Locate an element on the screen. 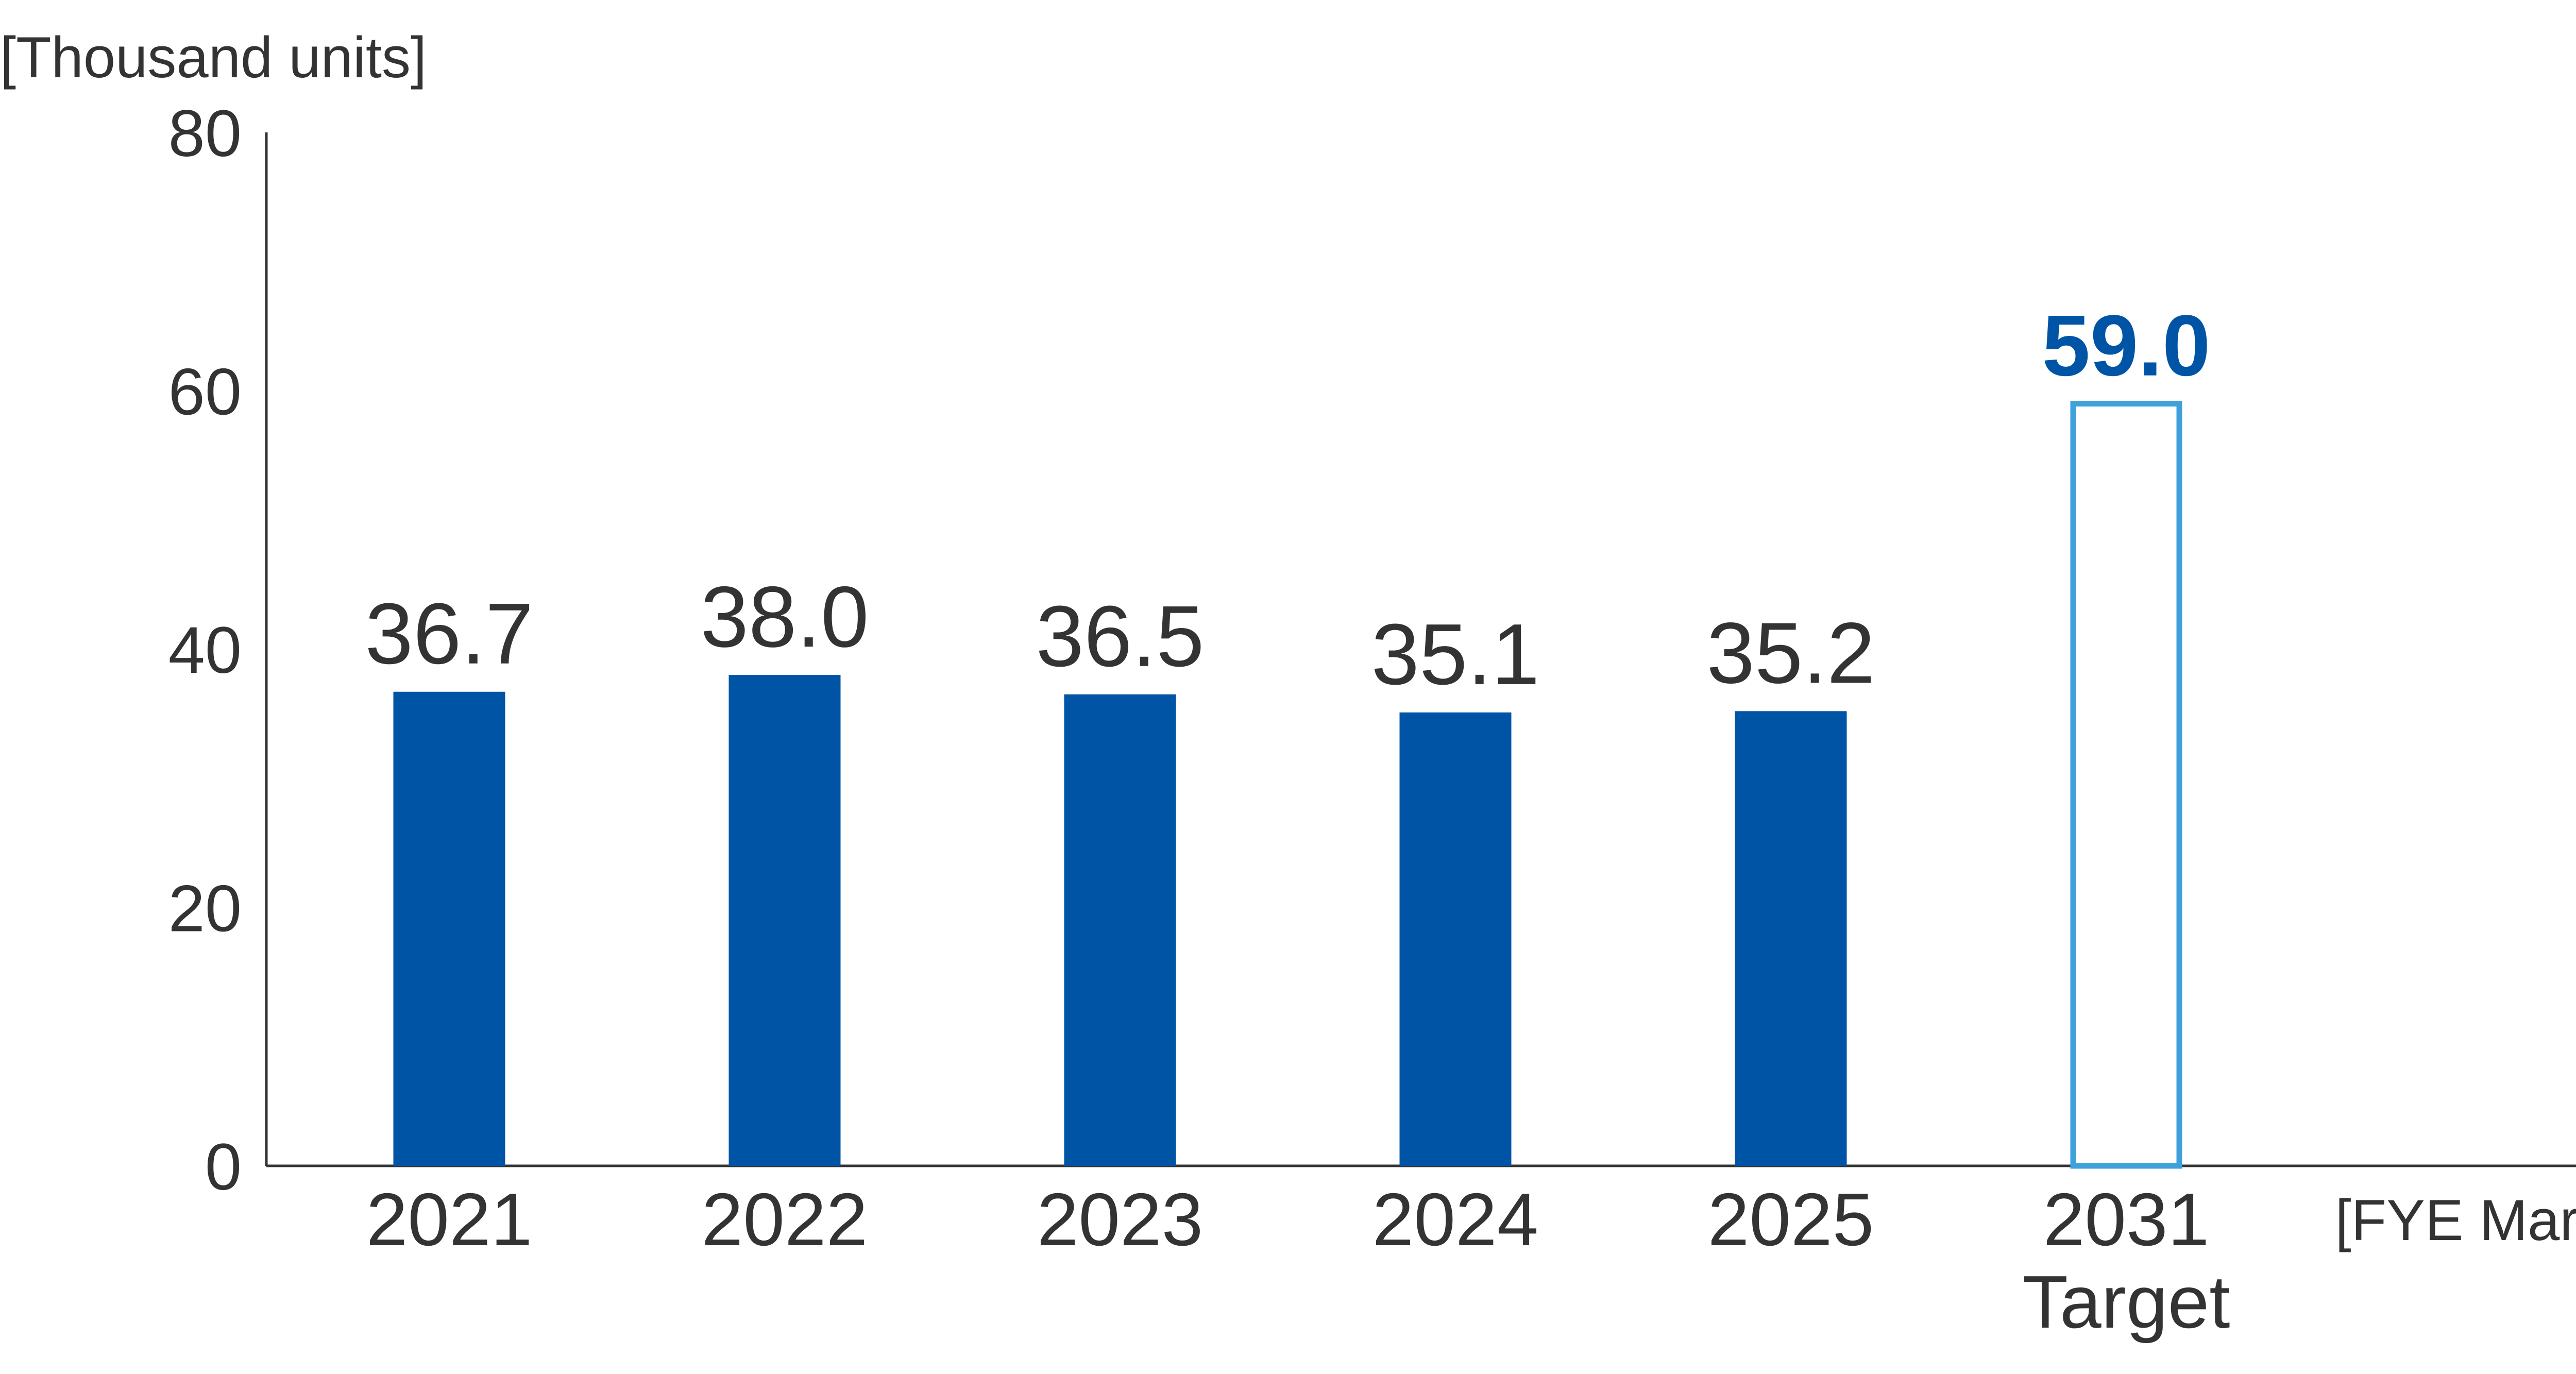  y-tick-label: 0 is located at coordinates (223, 1167).